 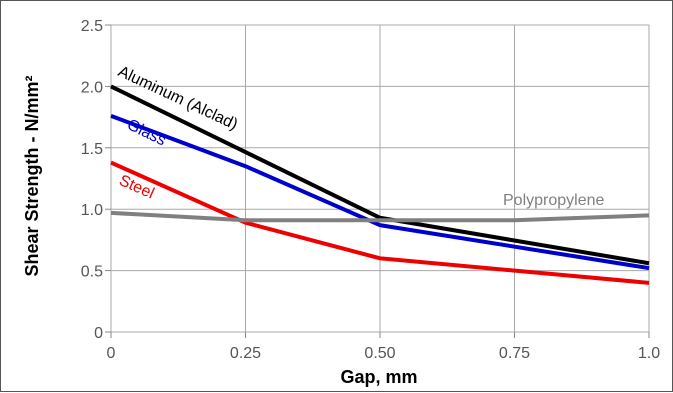 What do you see at coordinates (111, 353) in the screenshot?
I see `x-tick-label: 0` at bounding box center [111, 353].